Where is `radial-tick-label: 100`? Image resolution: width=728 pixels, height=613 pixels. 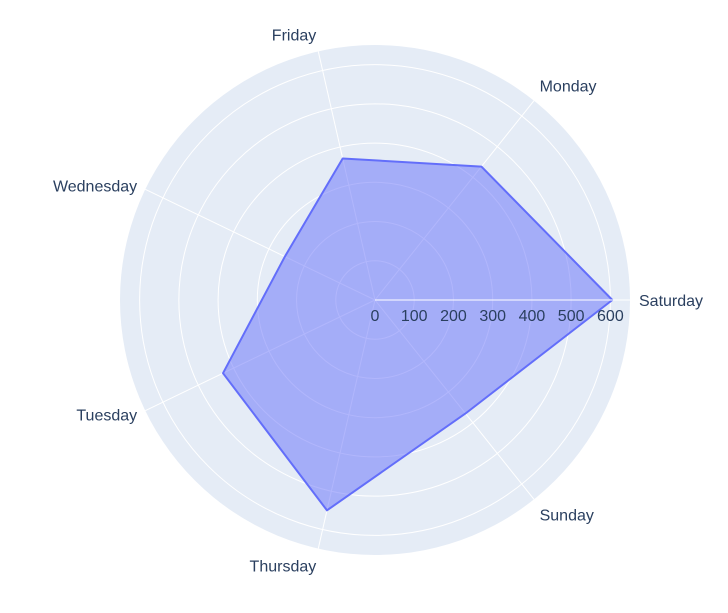
radial-tick-label: 100 is located at coordinates (414, 316).